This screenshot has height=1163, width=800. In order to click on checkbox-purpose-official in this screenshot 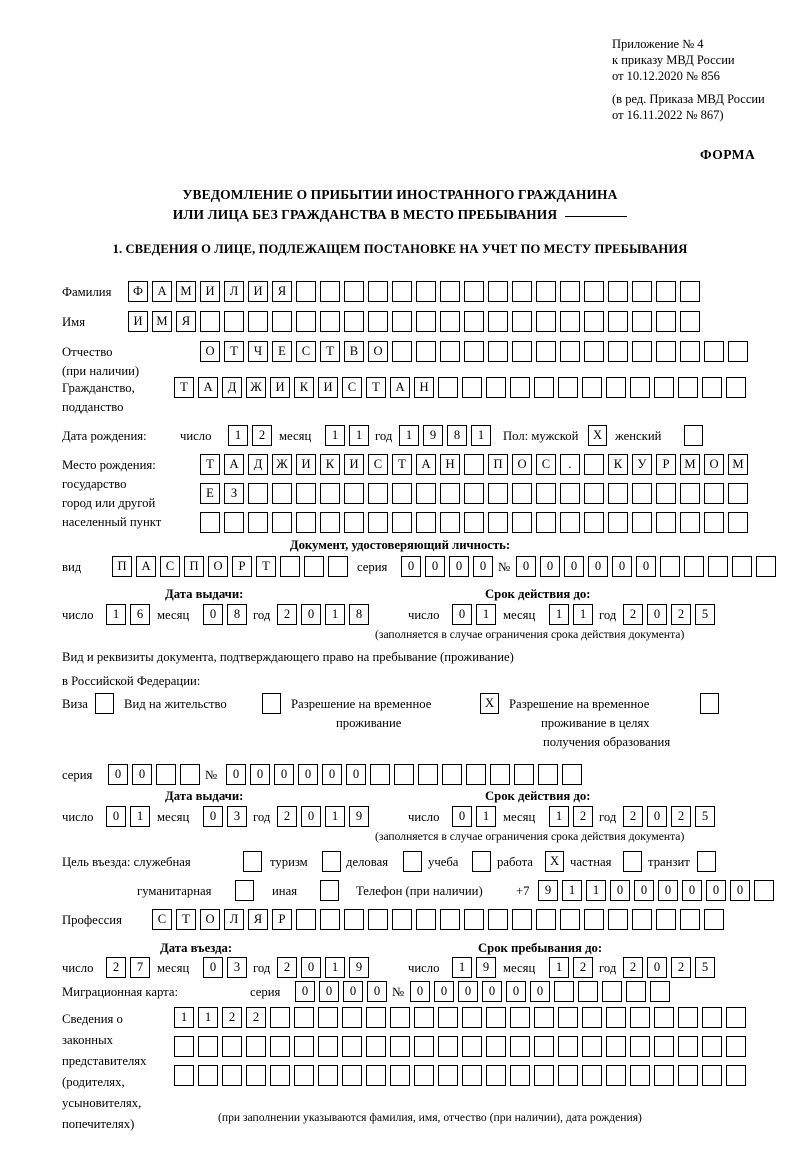, I will do `click(252, 861)`.